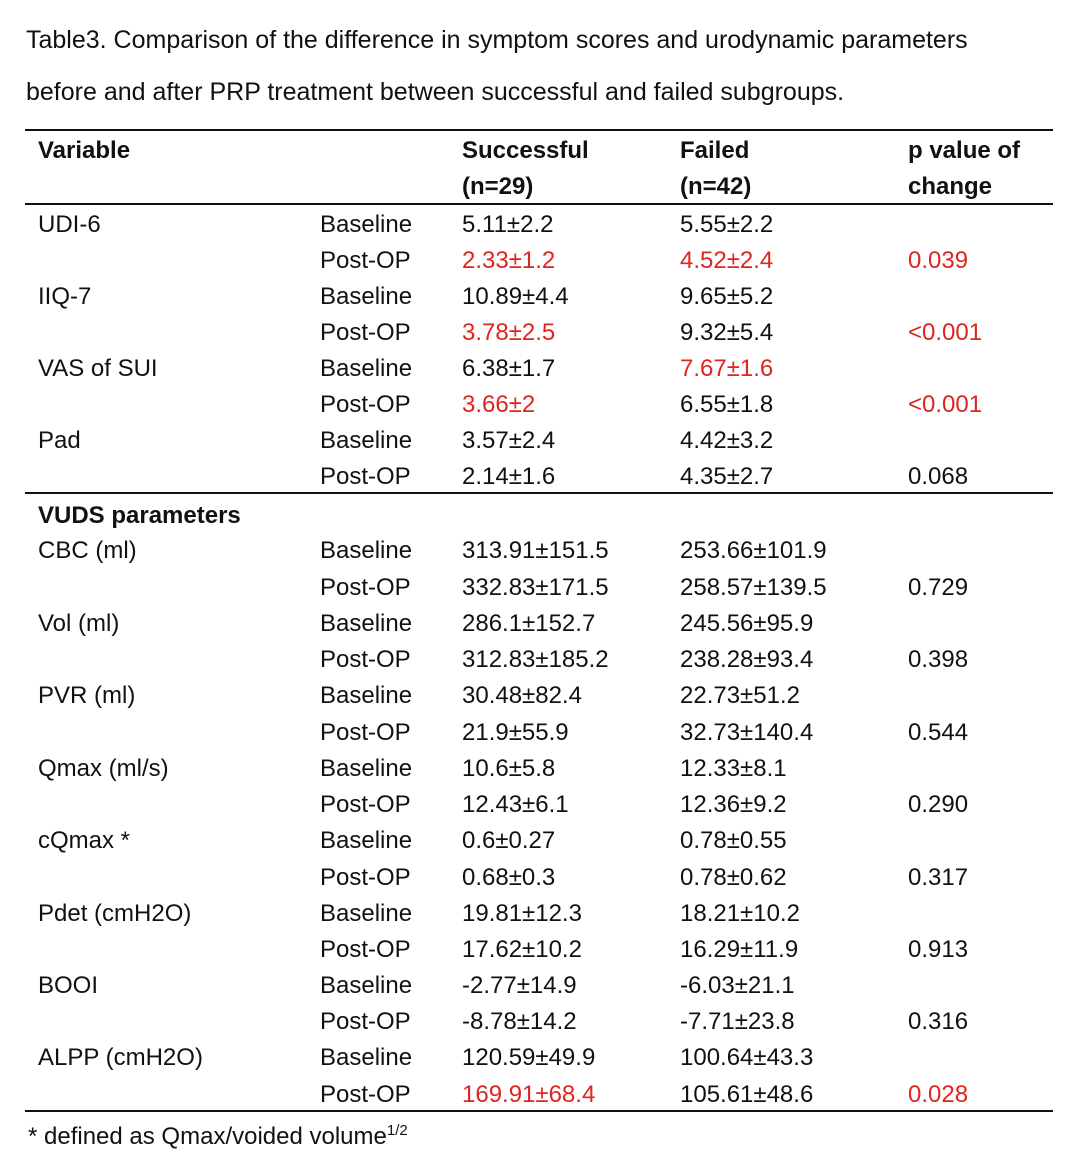 The image size is (1080, 1167). What do you see at coordinates (747, 1057) in the screenshot?
I see `row-failed-value: 100.64±43.3` at bounding box center [747, 1057].